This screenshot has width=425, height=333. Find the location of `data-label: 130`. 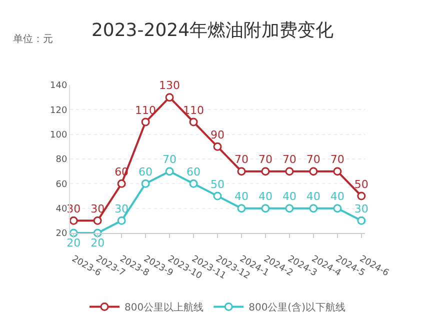

data-label: 130 is located at coordinates (169, 85).